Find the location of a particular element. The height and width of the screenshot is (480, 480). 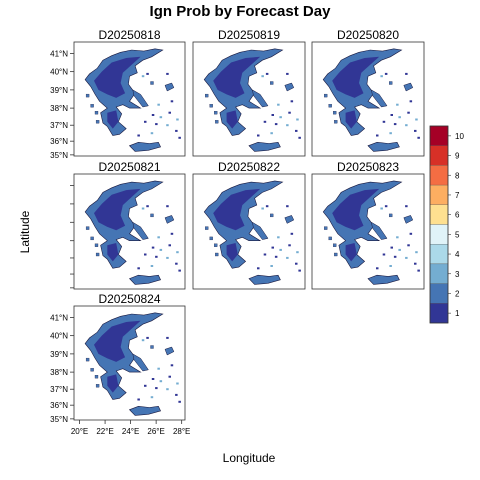

lat-tick-label: 35°N is located at coordinates (59, 419).